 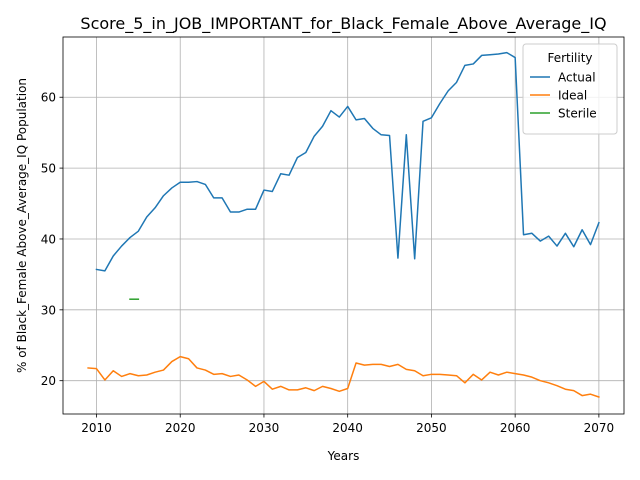 What do you see at coordinates (264, 428) in the screenshot?
I see `x-tick-label: 2030` at bounding box center [264, 428].